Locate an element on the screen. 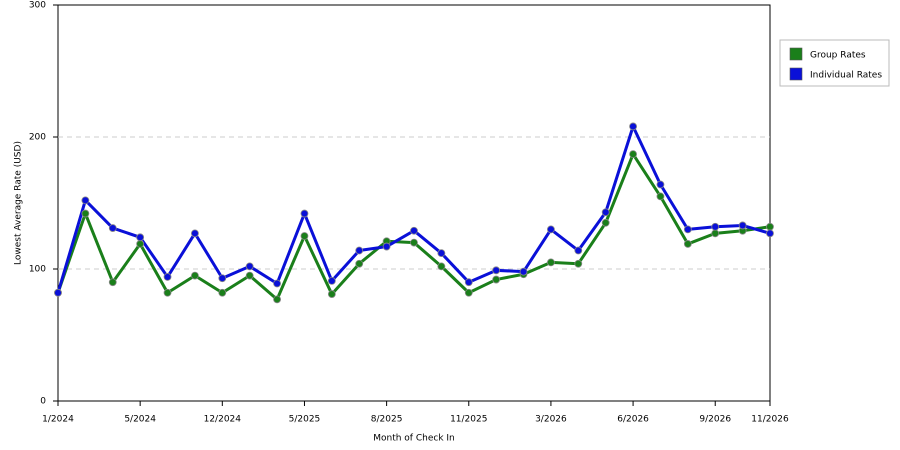 The width and height of the screenshot is (900, 450). x-tick-label: 9/2026 is located at coordinates (715, 420).